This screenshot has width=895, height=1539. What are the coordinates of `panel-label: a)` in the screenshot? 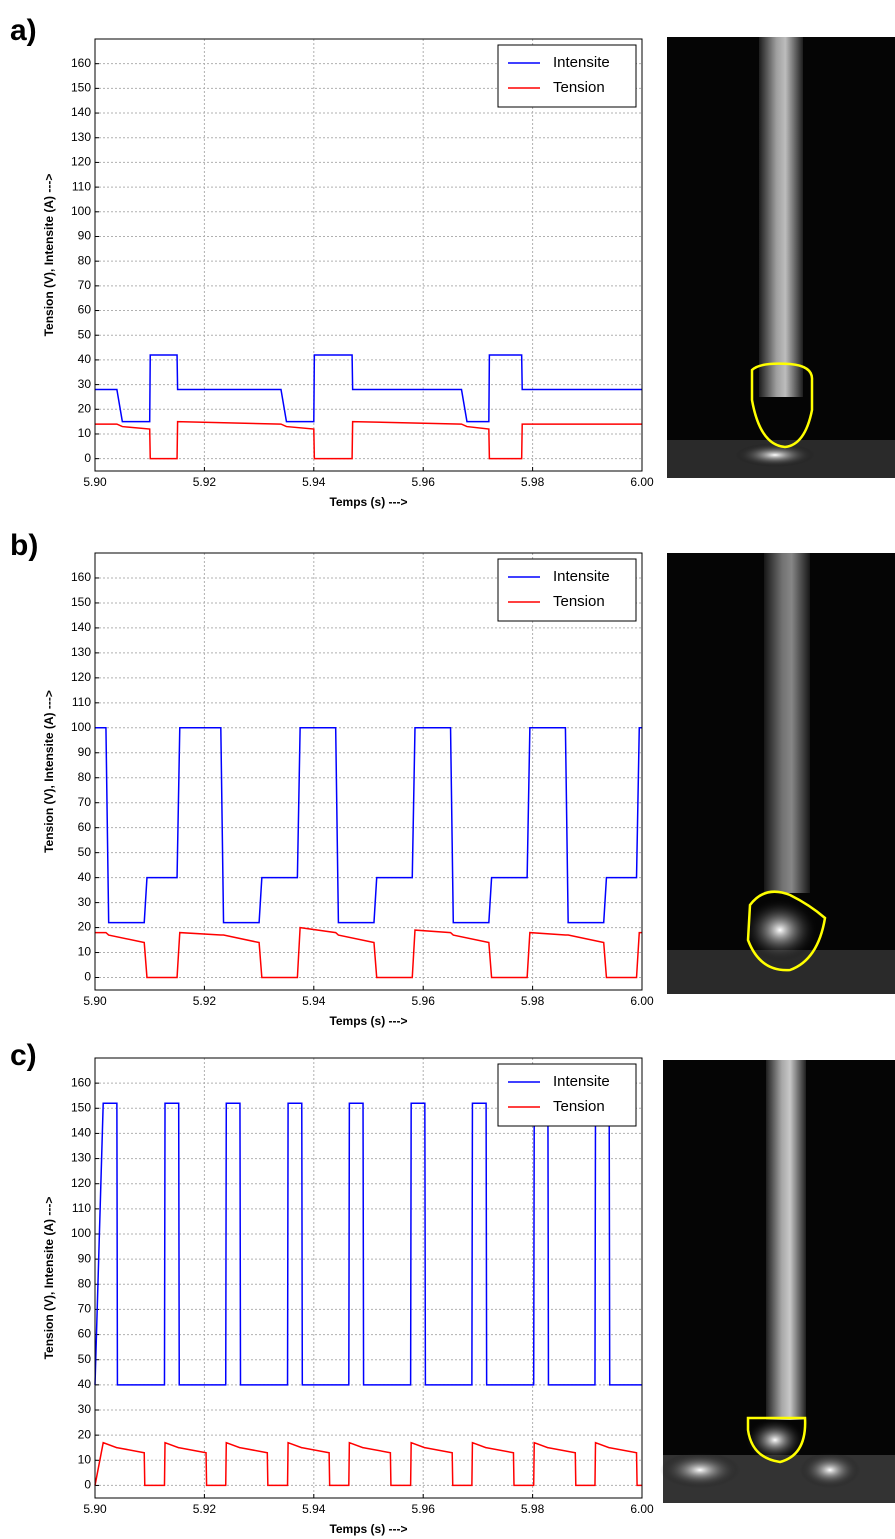 It's located at (23, 30).